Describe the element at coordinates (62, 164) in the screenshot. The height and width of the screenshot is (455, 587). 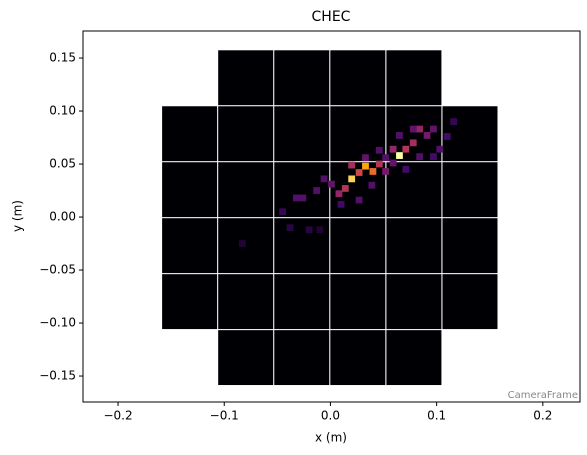
I see `y-tick-label: 0.05` at that location.